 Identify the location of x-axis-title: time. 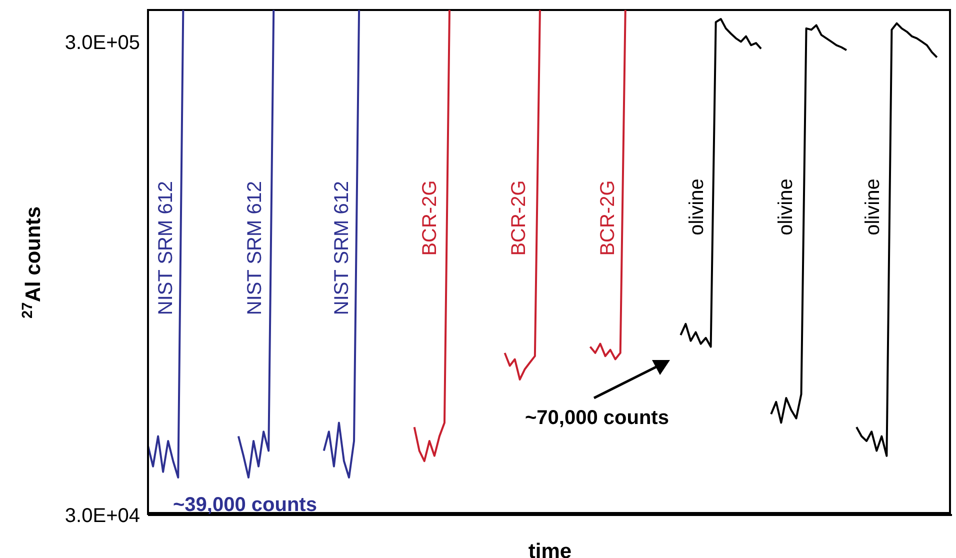
(550, 549).